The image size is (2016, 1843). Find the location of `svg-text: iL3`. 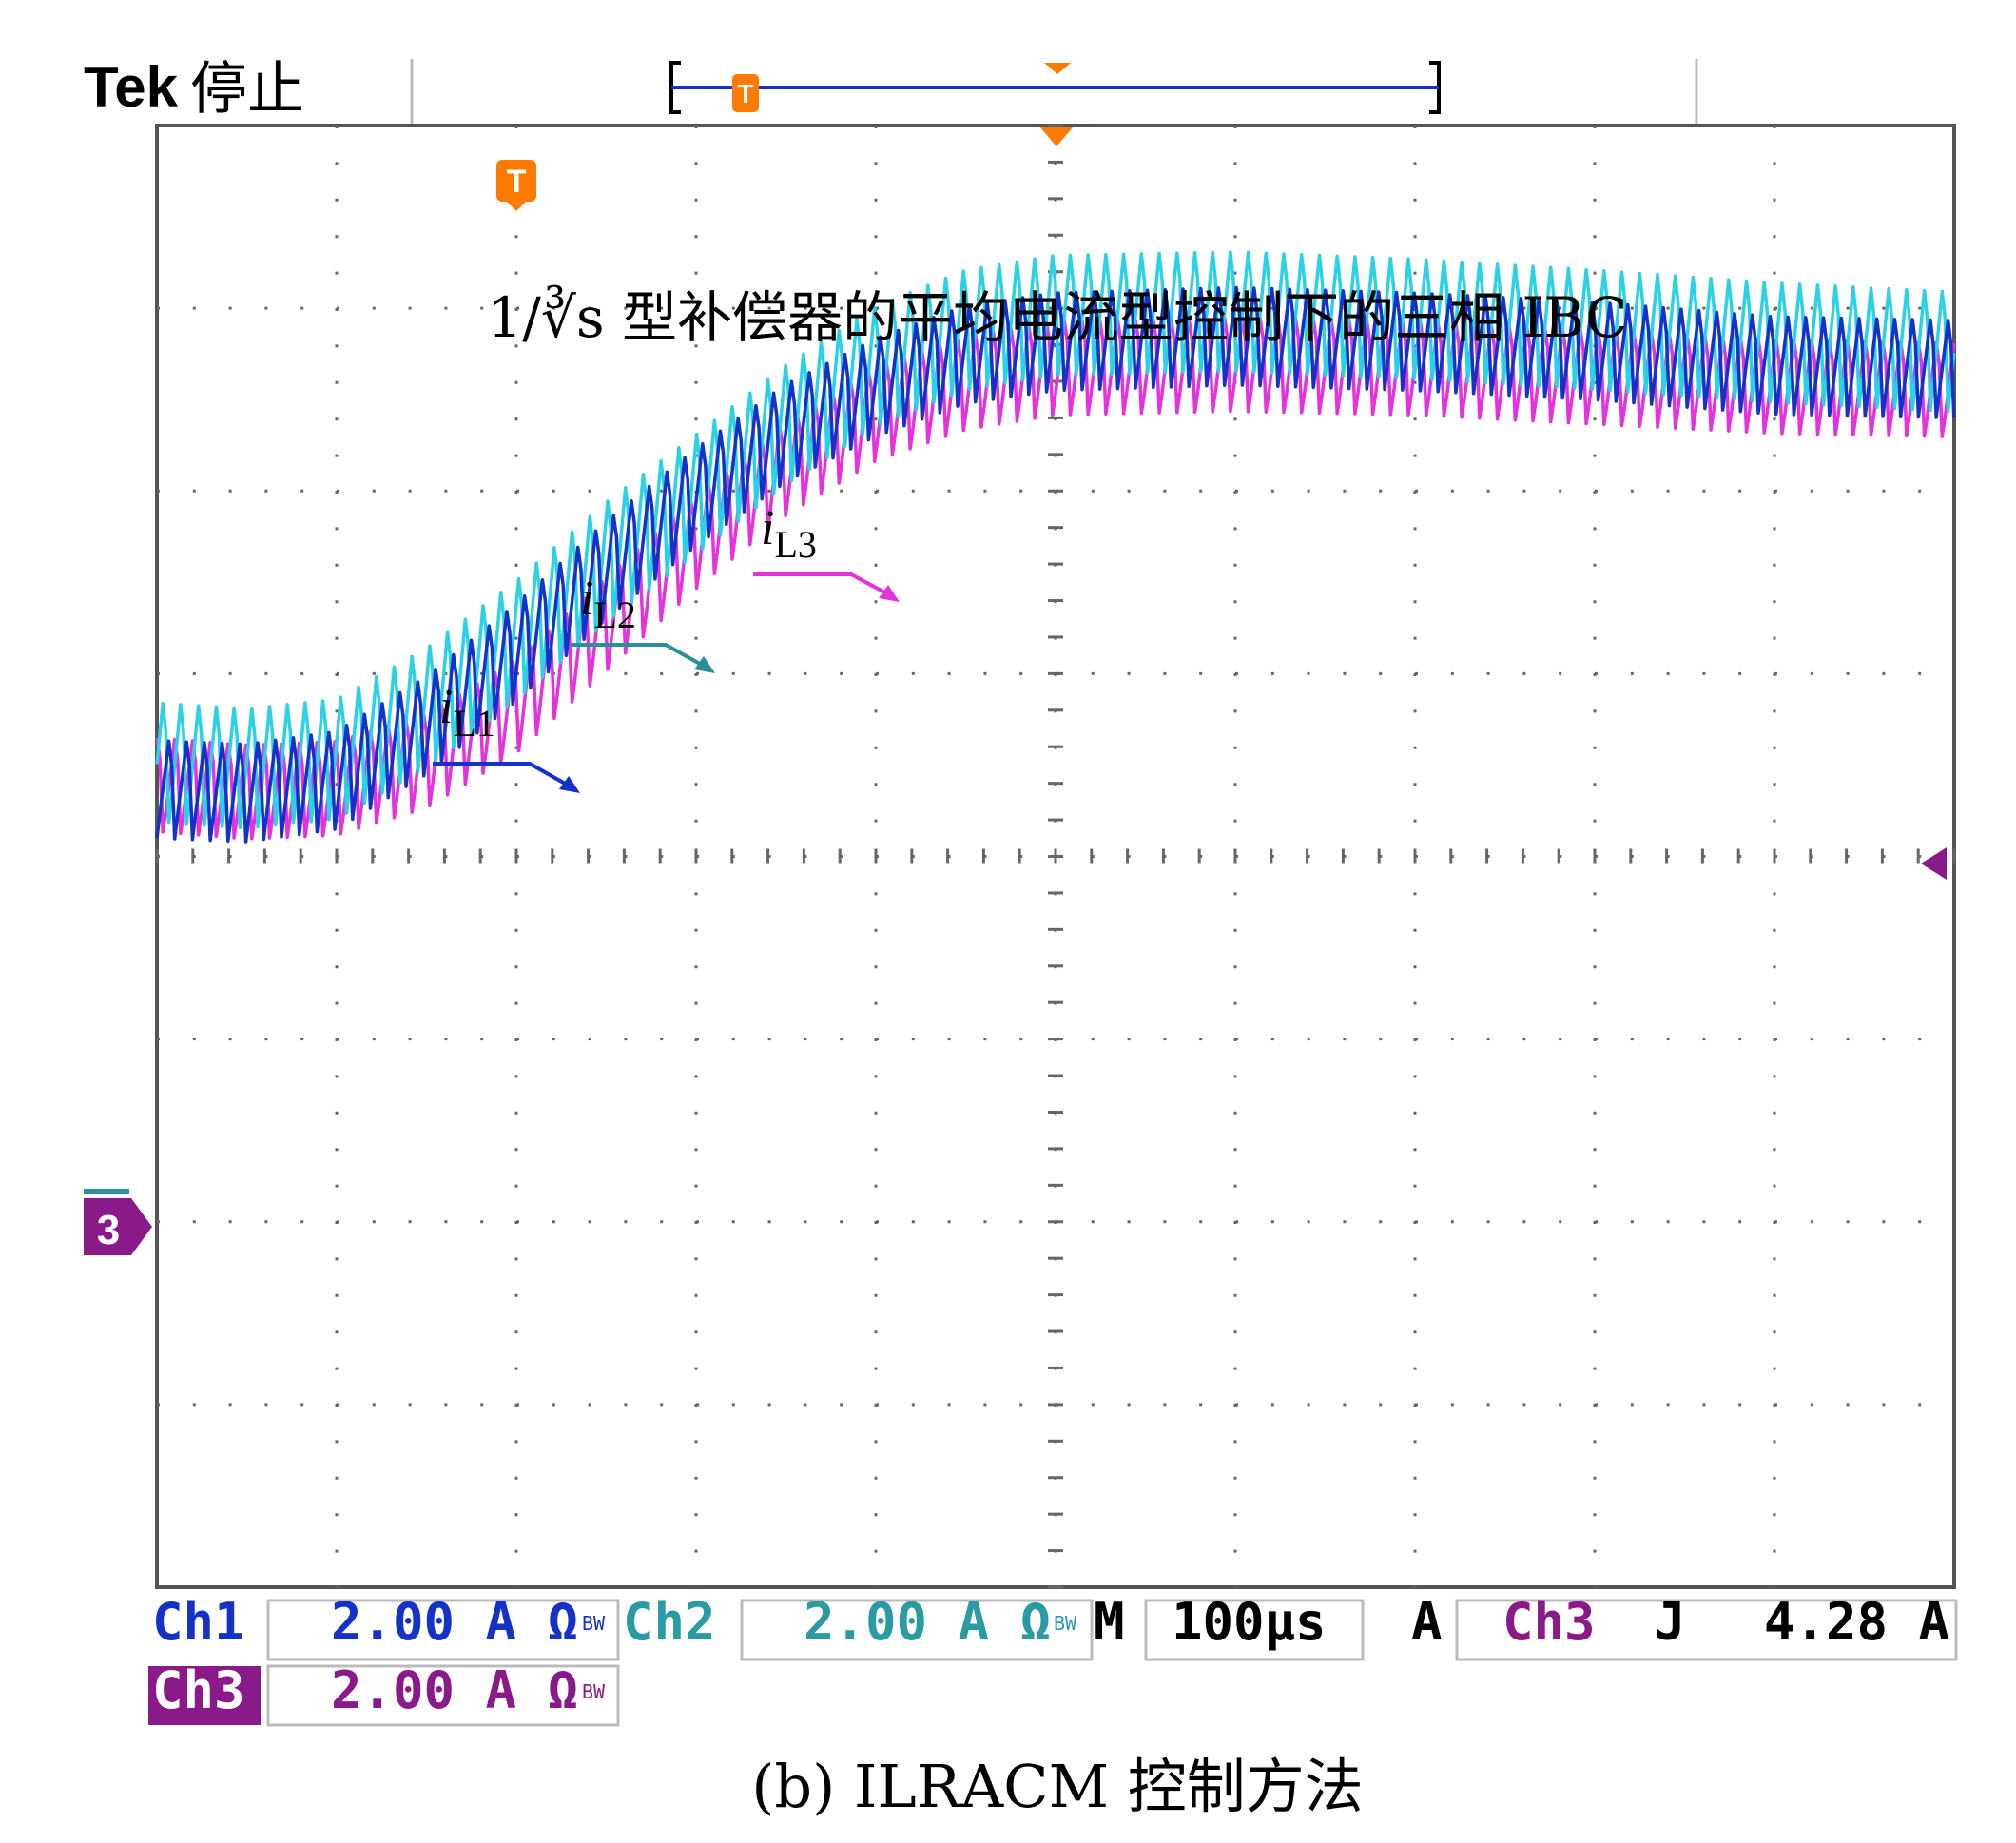

svg-text: iL3 is located at coordinates (789, 533).